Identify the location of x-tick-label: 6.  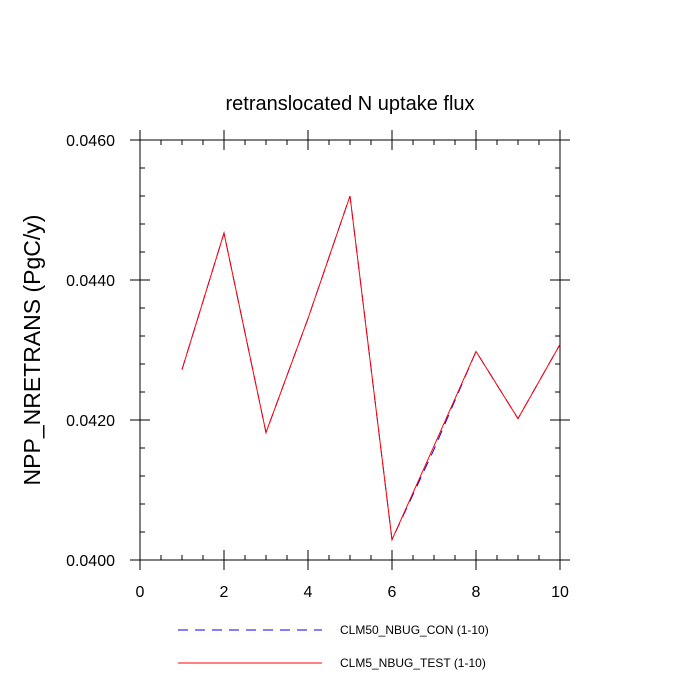
(392, 592).